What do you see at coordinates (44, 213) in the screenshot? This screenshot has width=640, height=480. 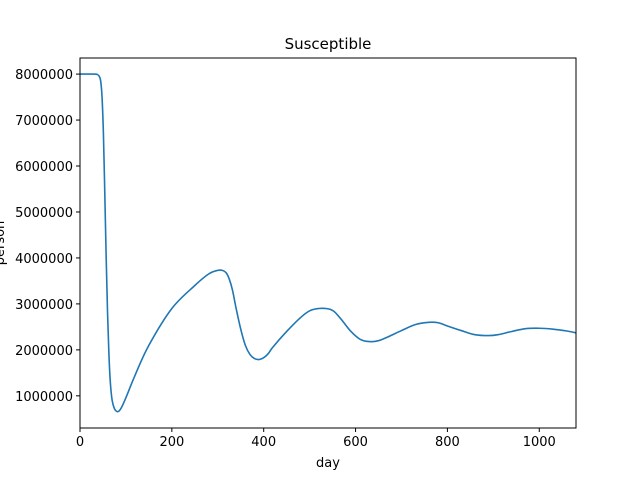 I see `y-tick-label: 5000000` at bounding box center [44, 213].